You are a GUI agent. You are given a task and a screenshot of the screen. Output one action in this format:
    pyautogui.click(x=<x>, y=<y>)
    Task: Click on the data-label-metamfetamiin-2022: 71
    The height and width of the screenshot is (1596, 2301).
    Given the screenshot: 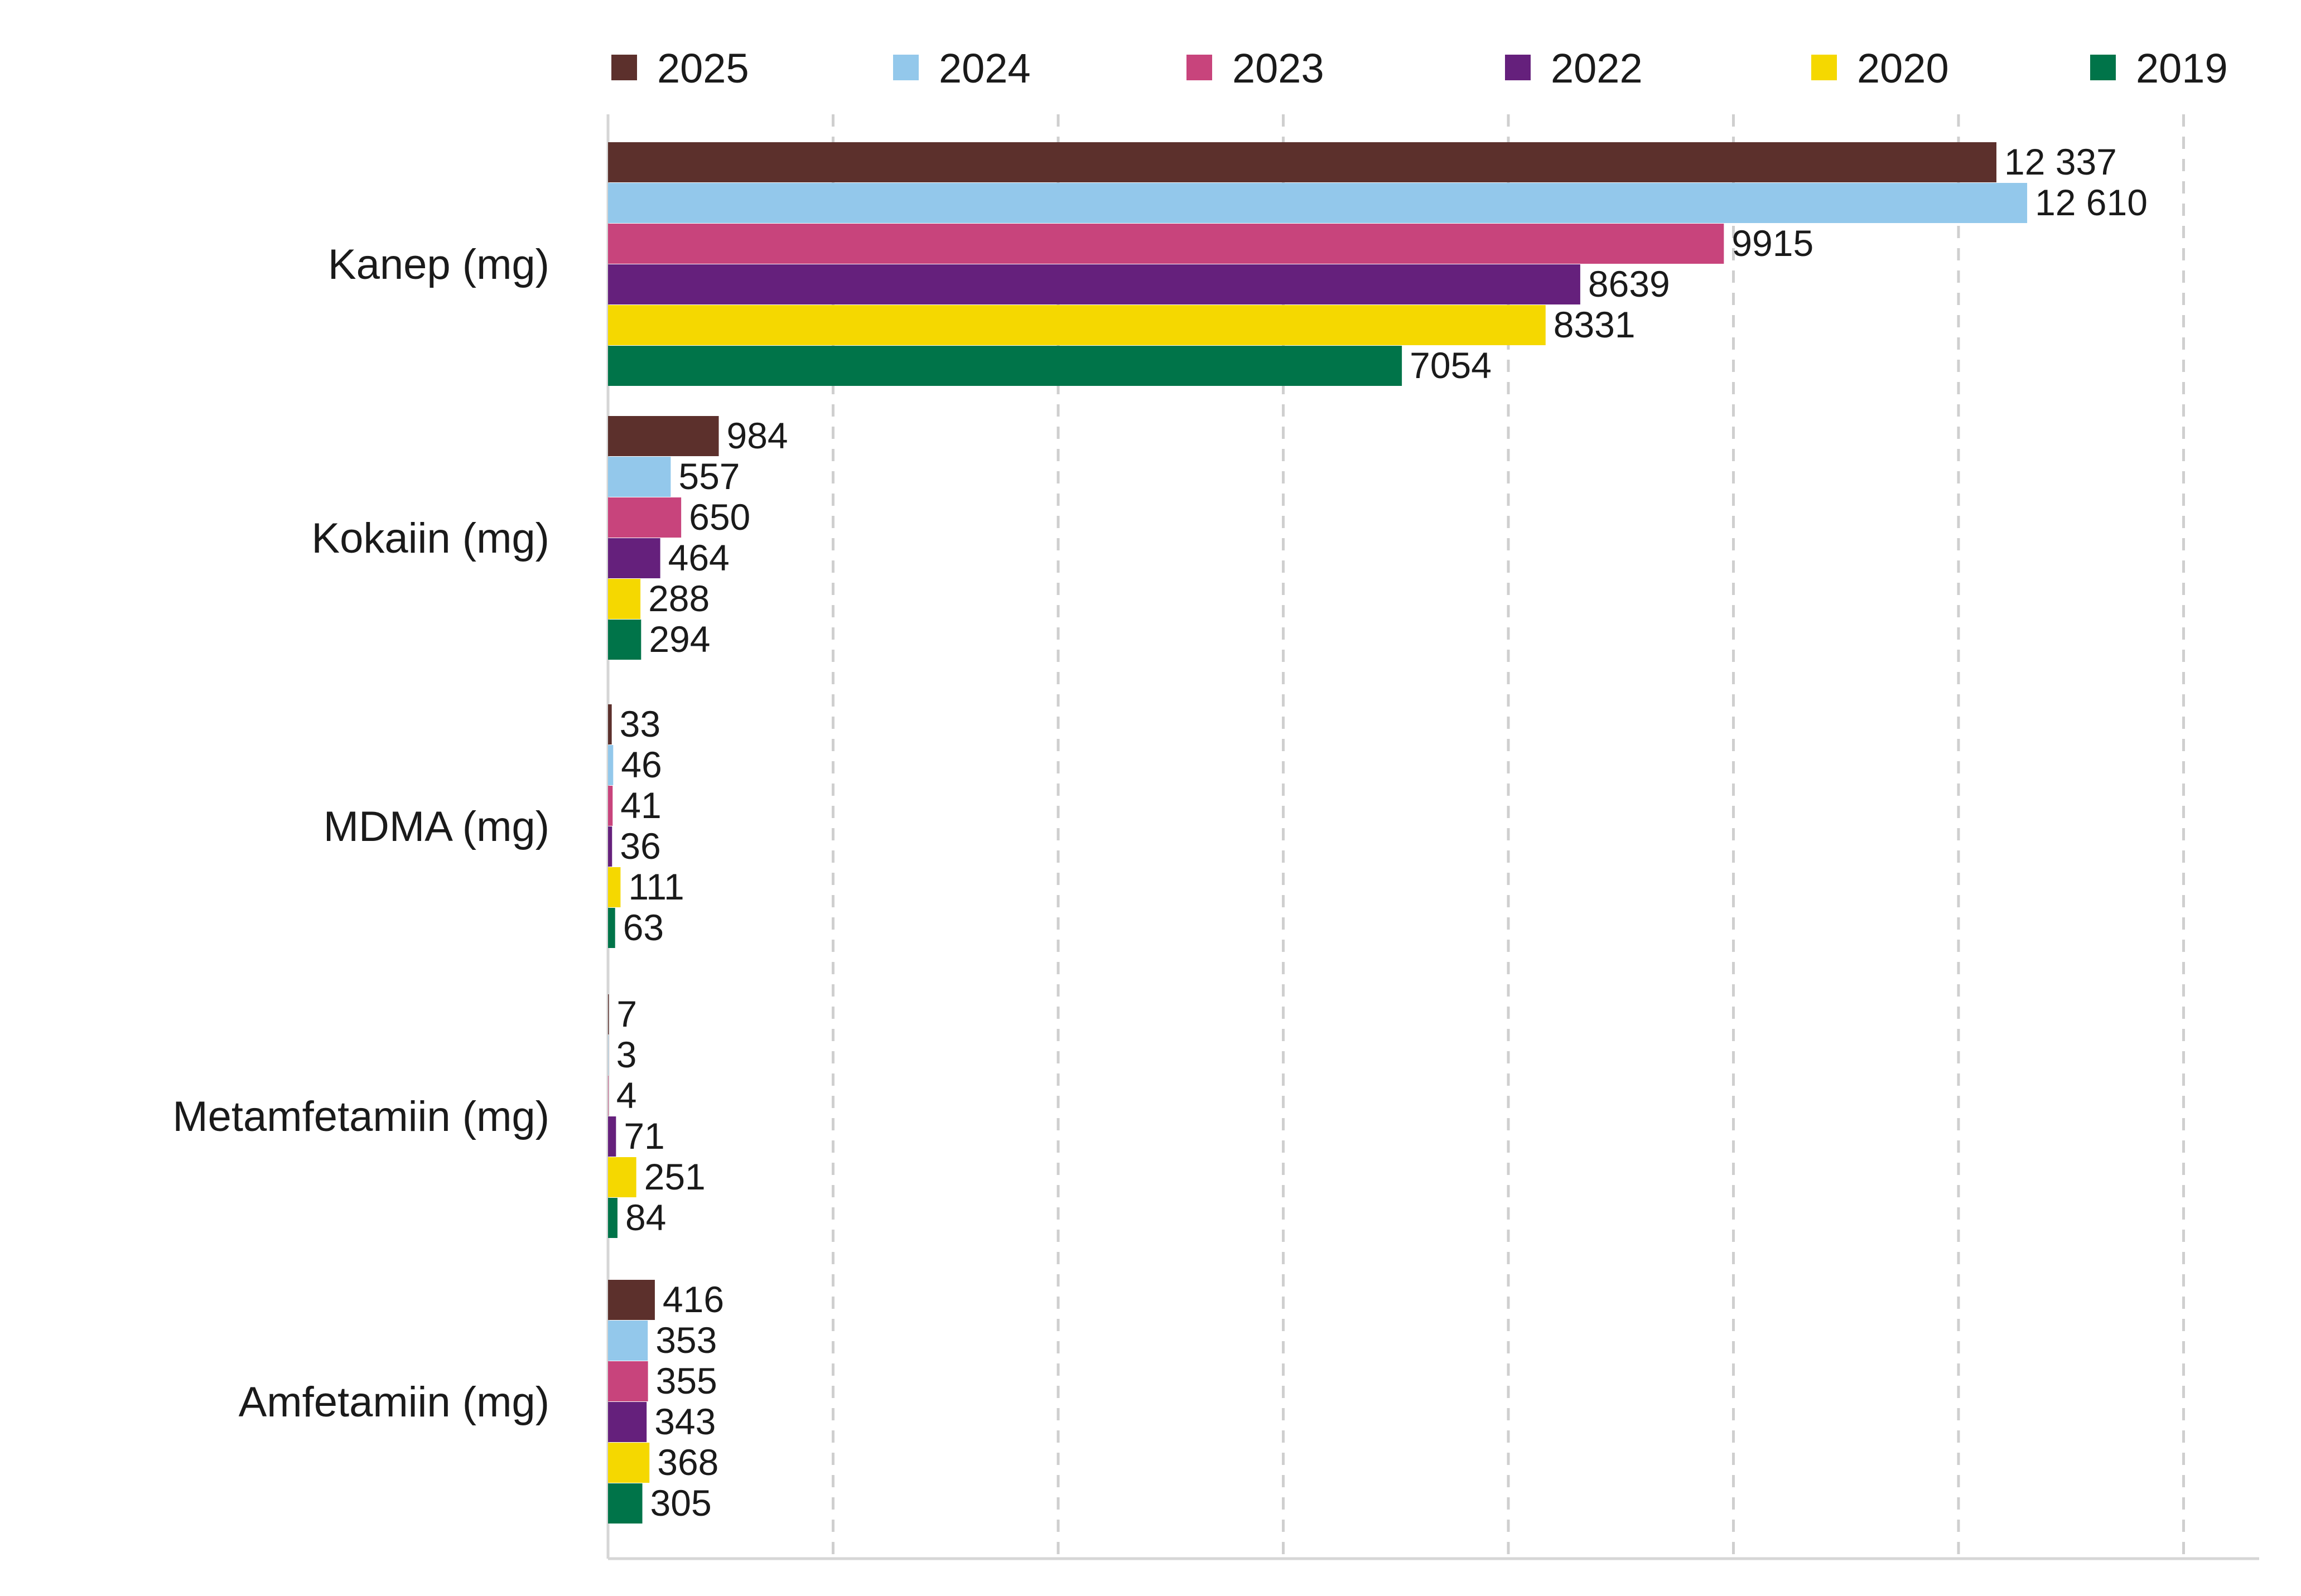 What is the action you would take?
    pyautogui.click(x=644, y=1136)
    